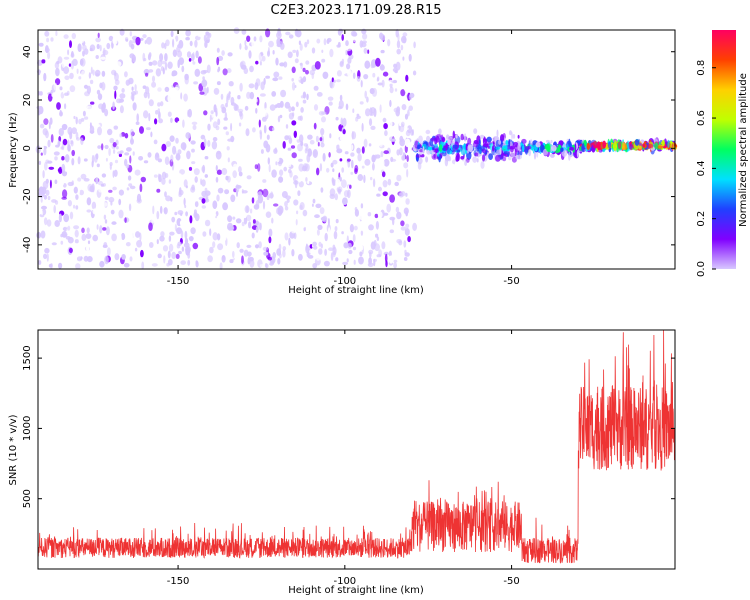  What do you see at coordinates (706, 168) in the screenshot?
I see `colorbar-ticks: 0.0 0.2 0.4 0.6 0.8` at bounding box center [706, 168].